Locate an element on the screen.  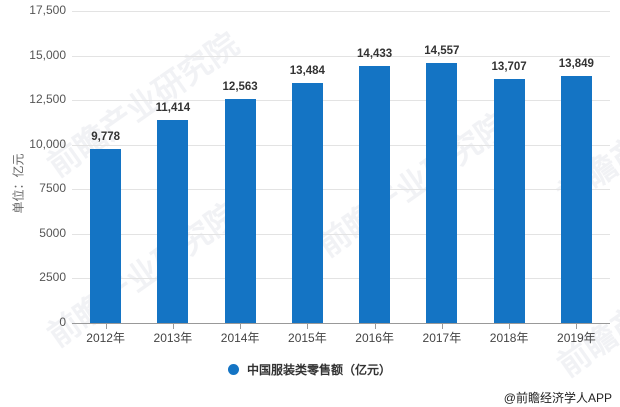
legend: 中国服装类零售额（亿元） is located at coordinates (309, 369).